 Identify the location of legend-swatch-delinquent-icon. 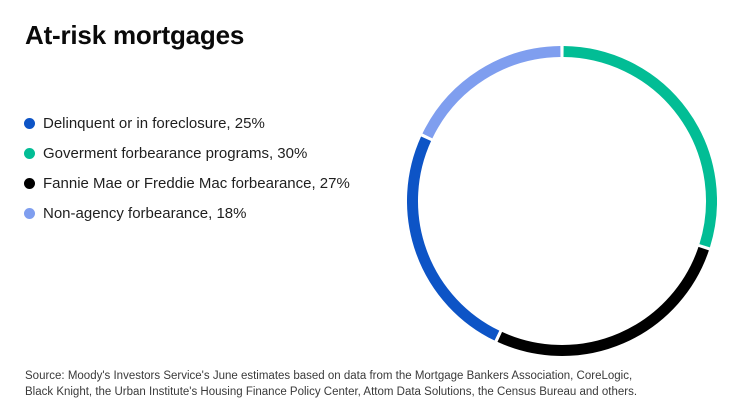
(29, 123).